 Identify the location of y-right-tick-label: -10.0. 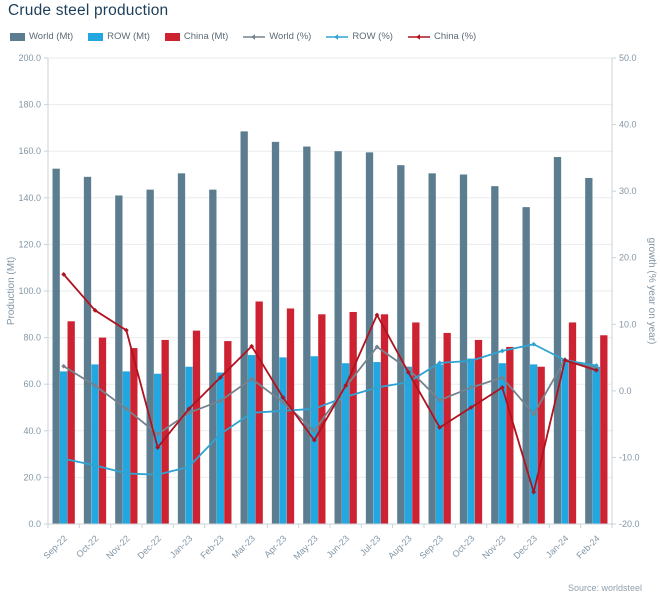
(629, 457).